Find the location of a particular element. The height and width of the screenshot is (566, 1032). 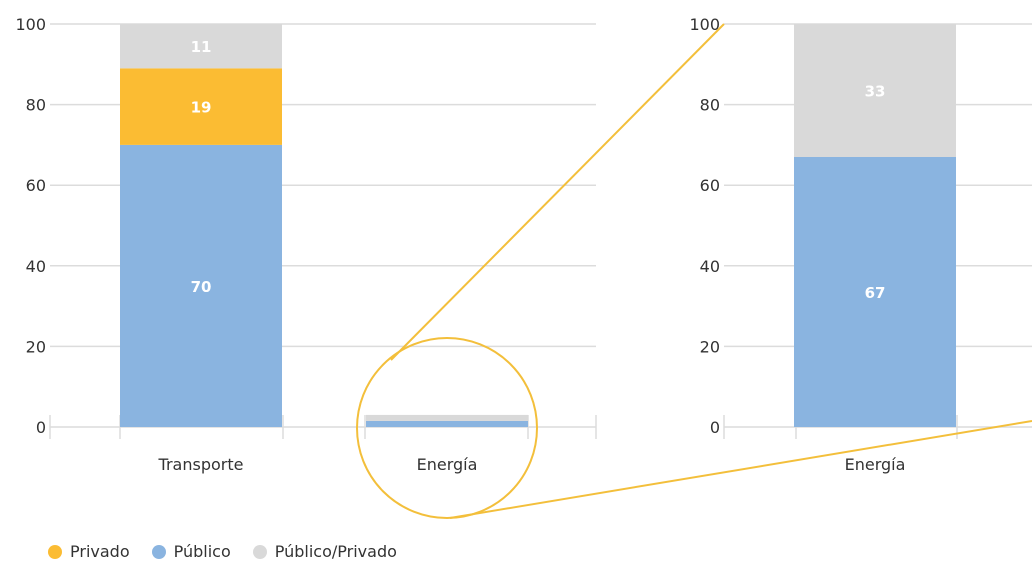

legend-item-publico: Público is located at coordinates (191, 551).